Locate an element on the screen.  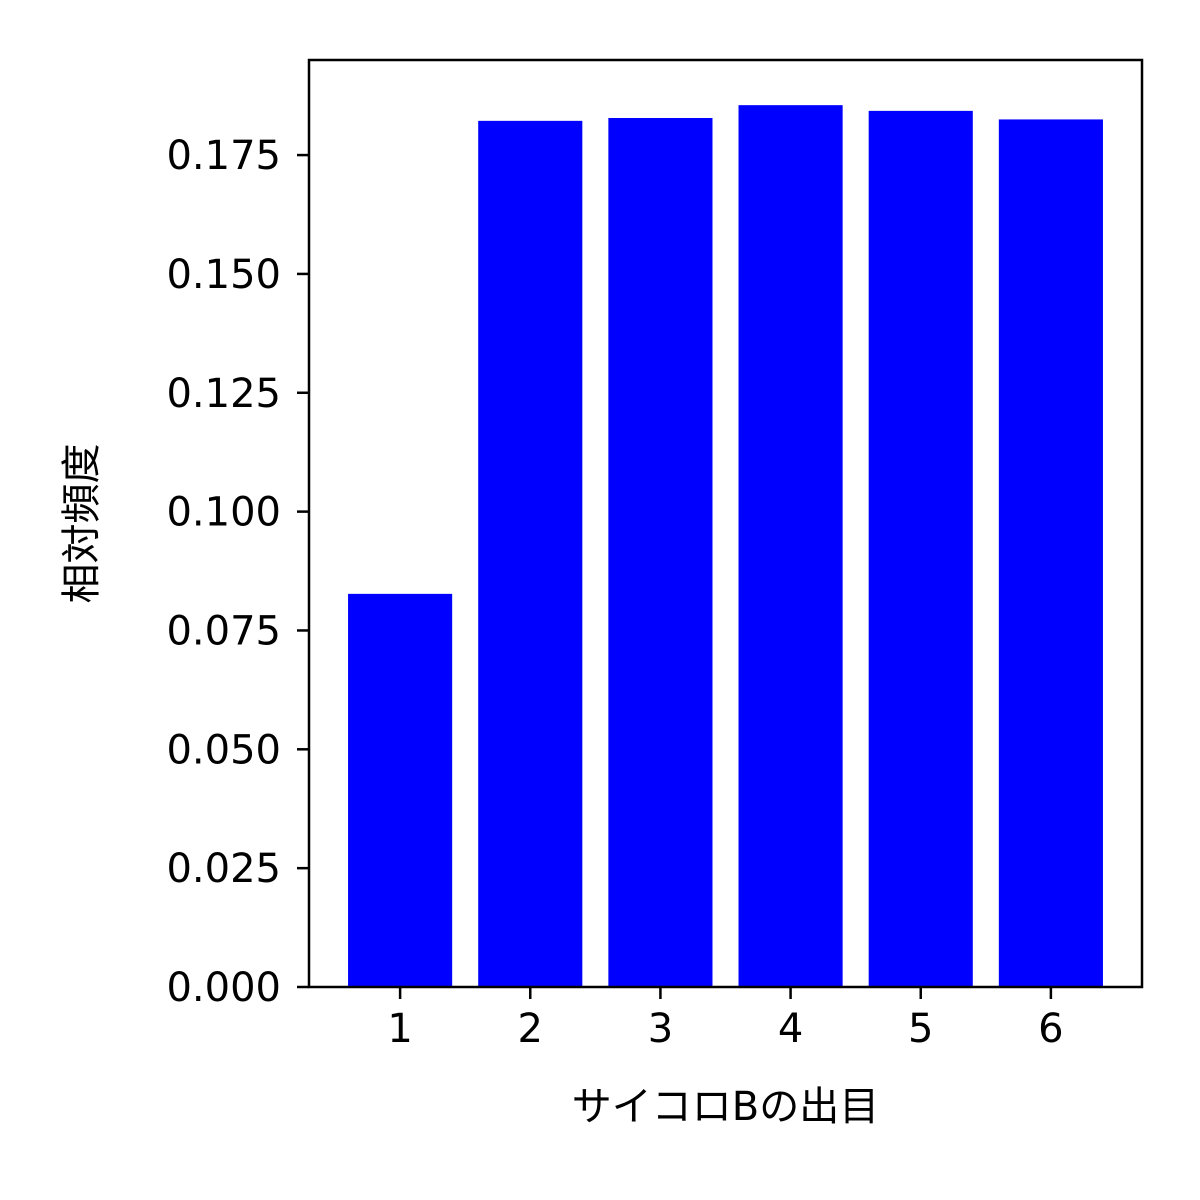
x-tick-label: 1 is located at coordinates (399, 1029).